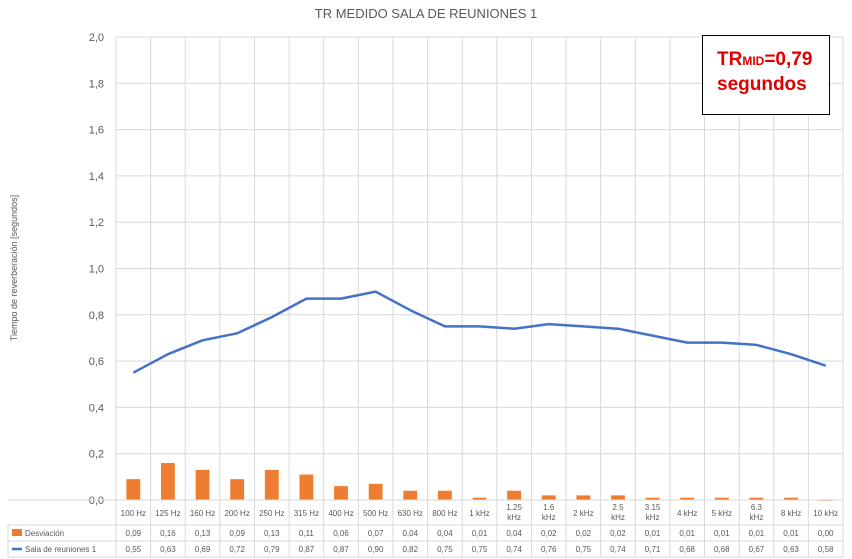 This screenshot has width=852, height=559. Describe the element at coordinates (653, 549) in the screenshot. I see `data-label-sala: 0,71` at that location.